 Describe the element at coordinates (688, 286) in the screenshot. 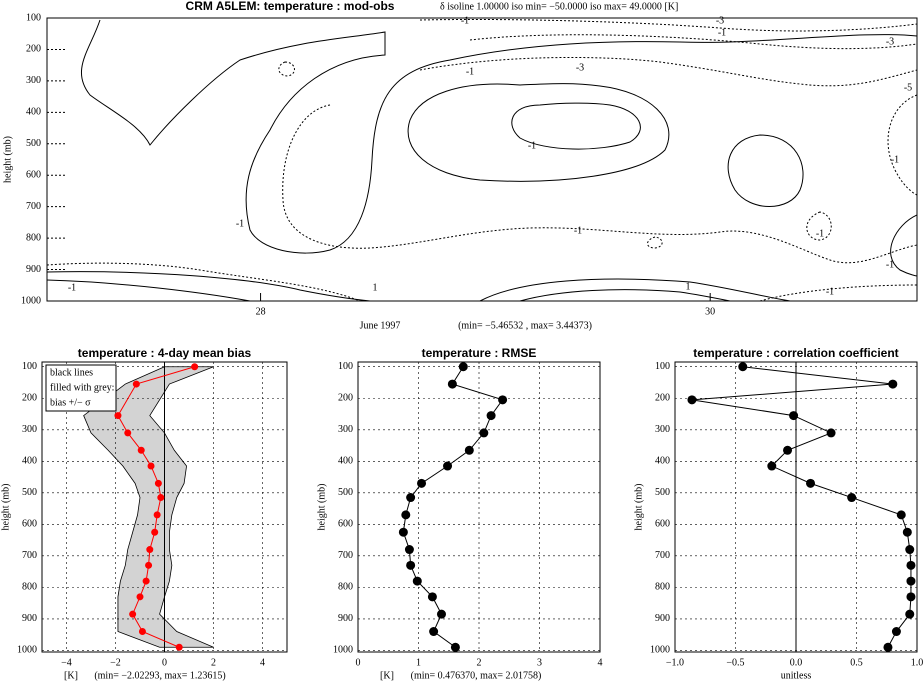

I see `contour-label: 1` at that location.